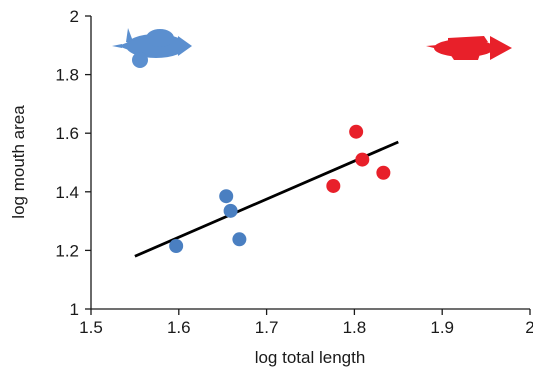 The image size is (533, 371). Describe the element at coordinates (73, 163) in the screenshot. I see `y-ticks: 1 1.2 1.4 1.6 1.8 2` at that location.